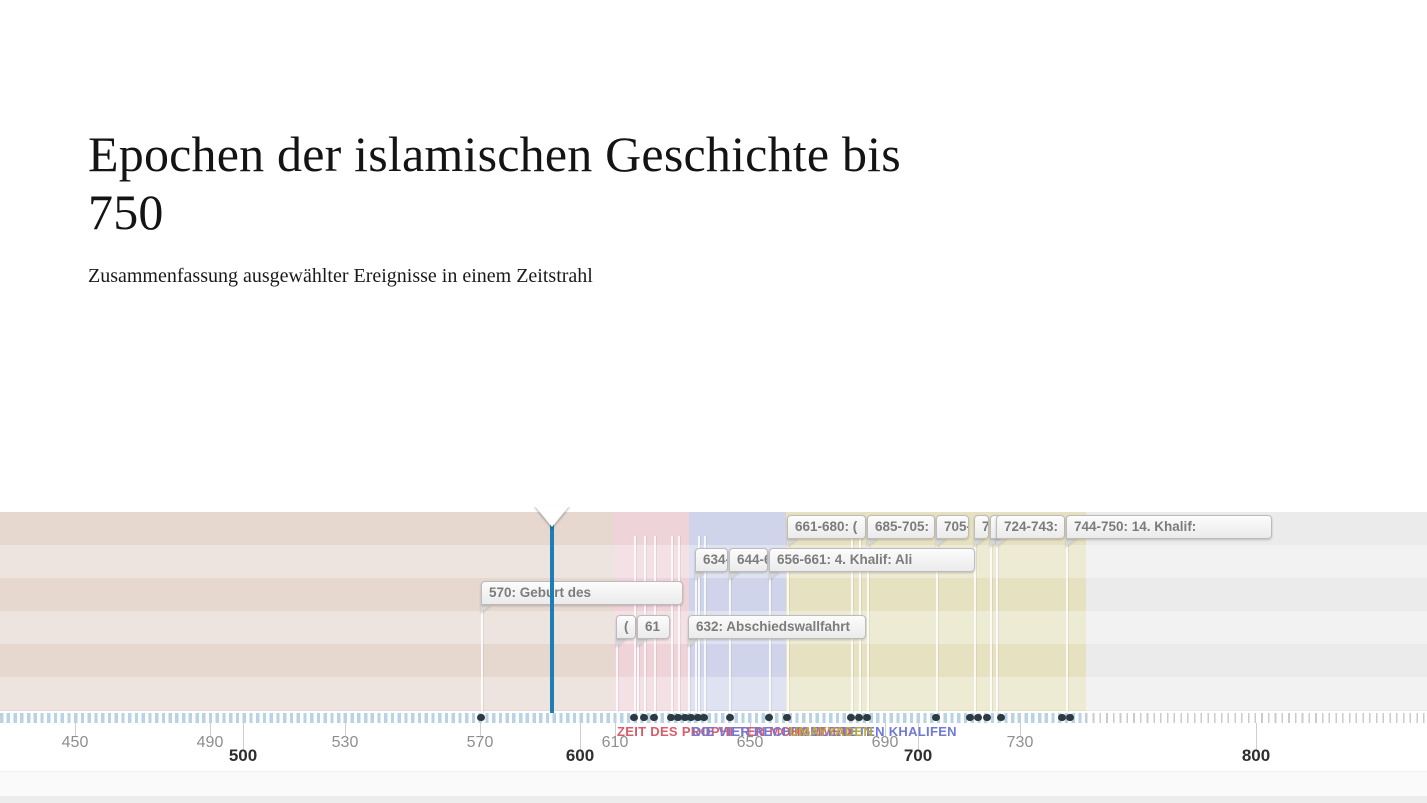 Image resolution: width=1427 pixels, height=803 pixels. Describe the element at coordinates (345, 742) in the screenshot. I see `minor-tick-label: 530` at that location.